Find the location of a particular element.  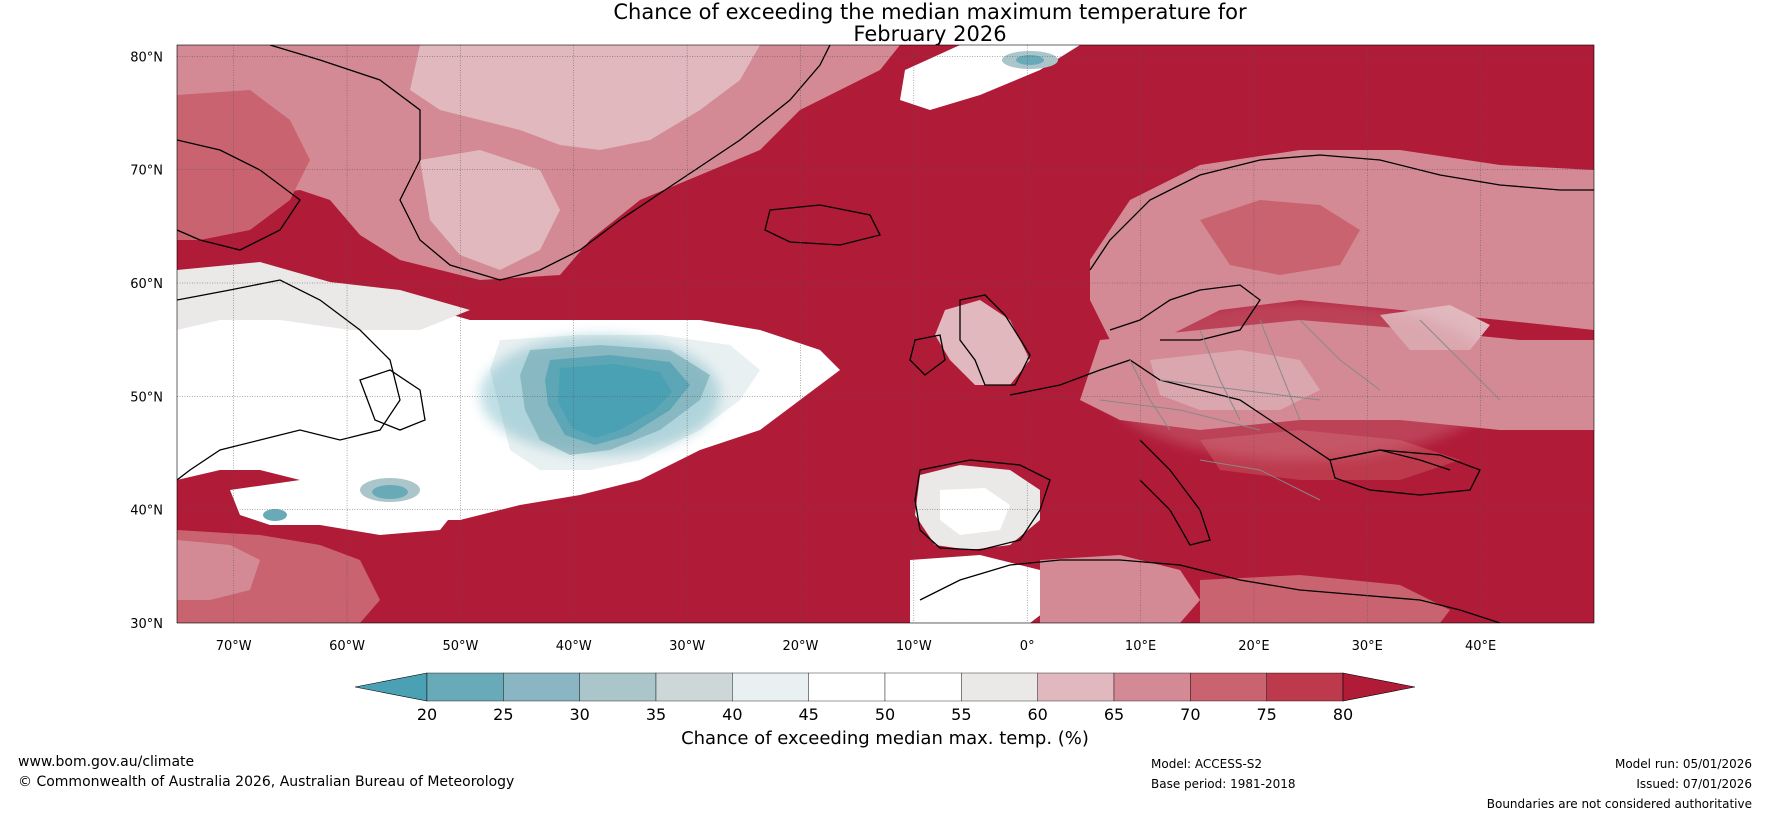

colorbar is located at coordinates (885, 687).